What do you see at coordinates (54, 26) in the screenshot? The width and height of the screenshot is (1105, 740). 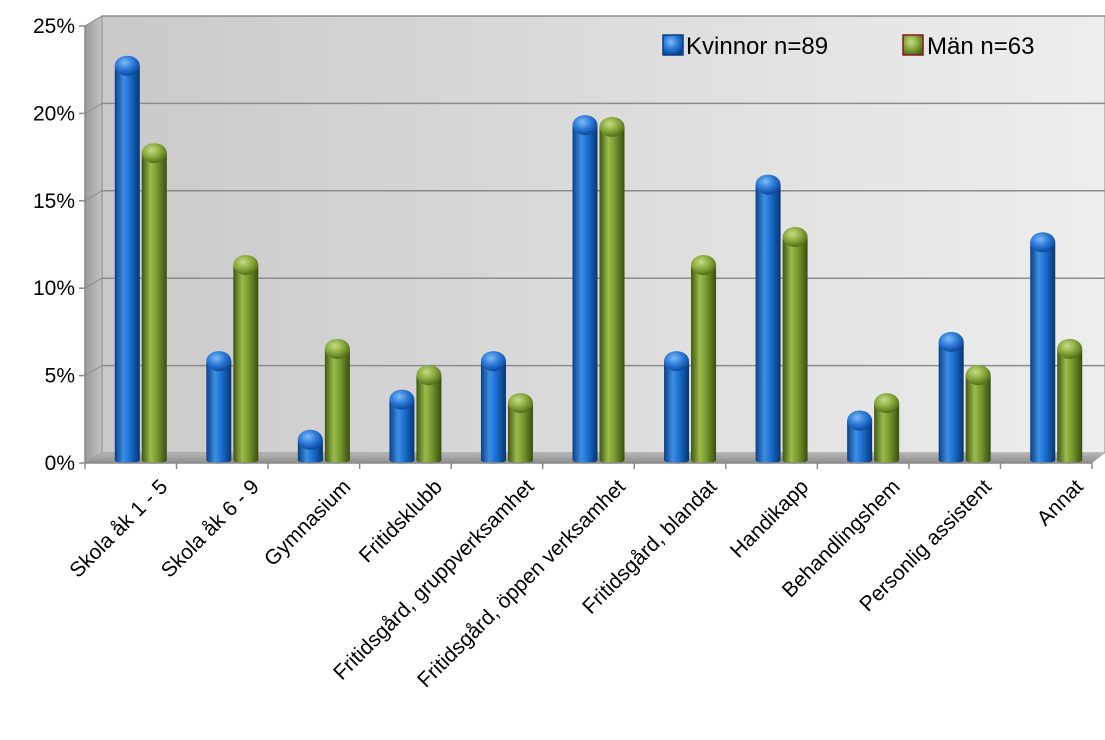 I see `y-tick-label: 25%` at bounding box center [54, 26].